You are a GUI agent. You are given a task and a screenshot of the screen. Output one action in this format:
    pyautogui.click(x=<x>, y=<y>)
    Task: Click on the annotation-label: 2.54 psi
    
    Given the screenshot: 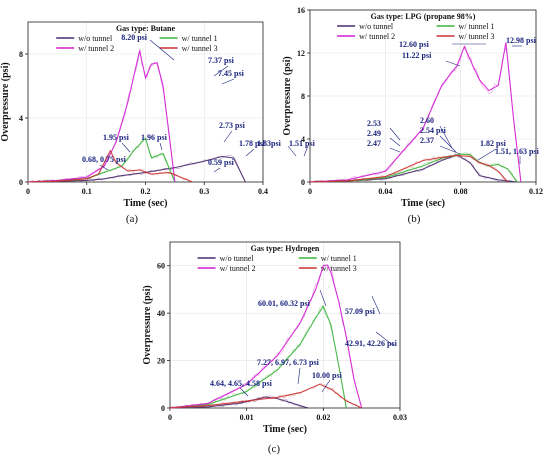 What is the action you would take?
    pyautogui.click(x=433, y=130)
    